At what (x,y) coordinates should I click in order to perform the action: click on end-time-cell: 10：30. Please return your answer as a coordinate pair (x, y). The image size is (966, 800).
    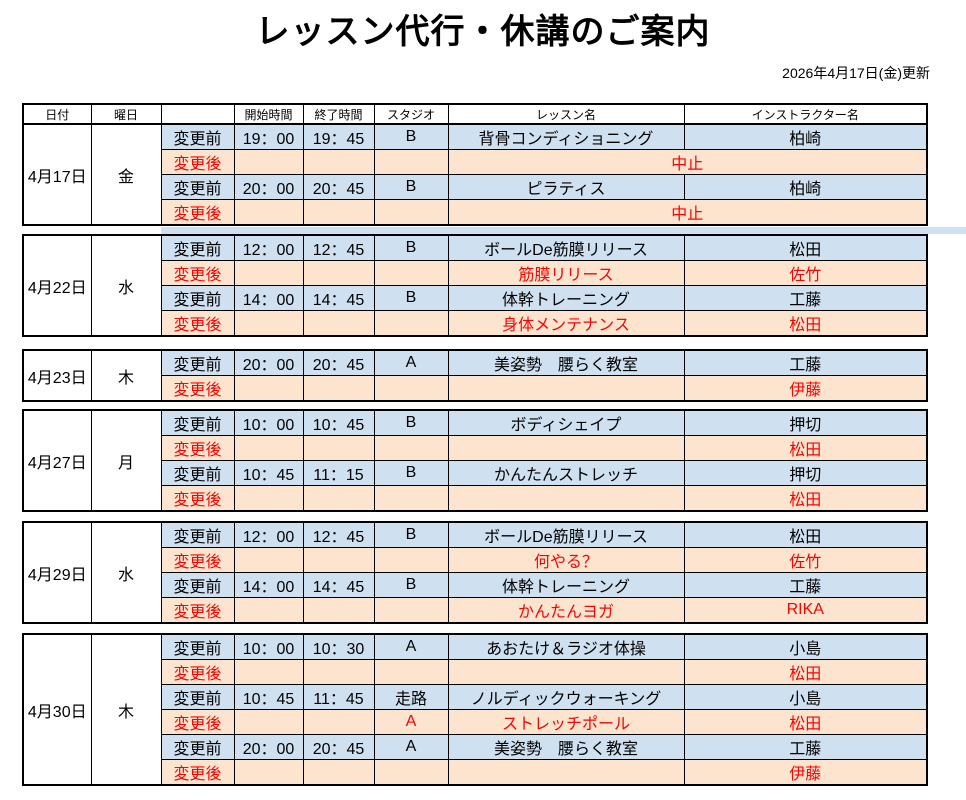
    Looking at the image, I should click on (338, 646).